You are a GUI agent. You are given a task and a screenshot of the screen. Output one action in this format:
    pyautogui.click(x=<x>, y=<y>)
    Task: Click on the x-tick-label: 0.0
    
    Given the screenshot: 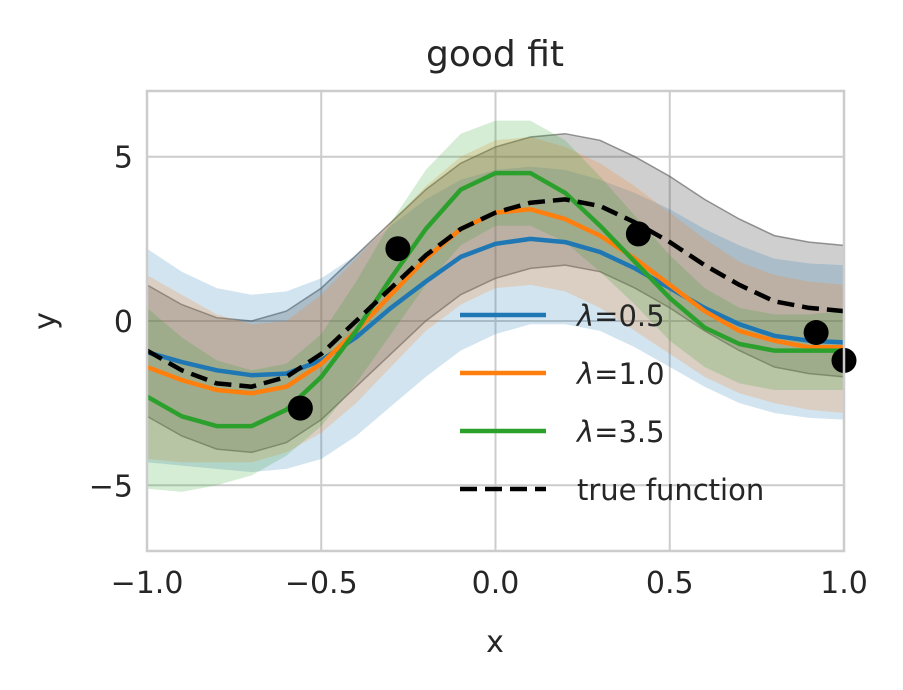 What is the action you would take?
    pyautogui.click(x=496, y=583)
    